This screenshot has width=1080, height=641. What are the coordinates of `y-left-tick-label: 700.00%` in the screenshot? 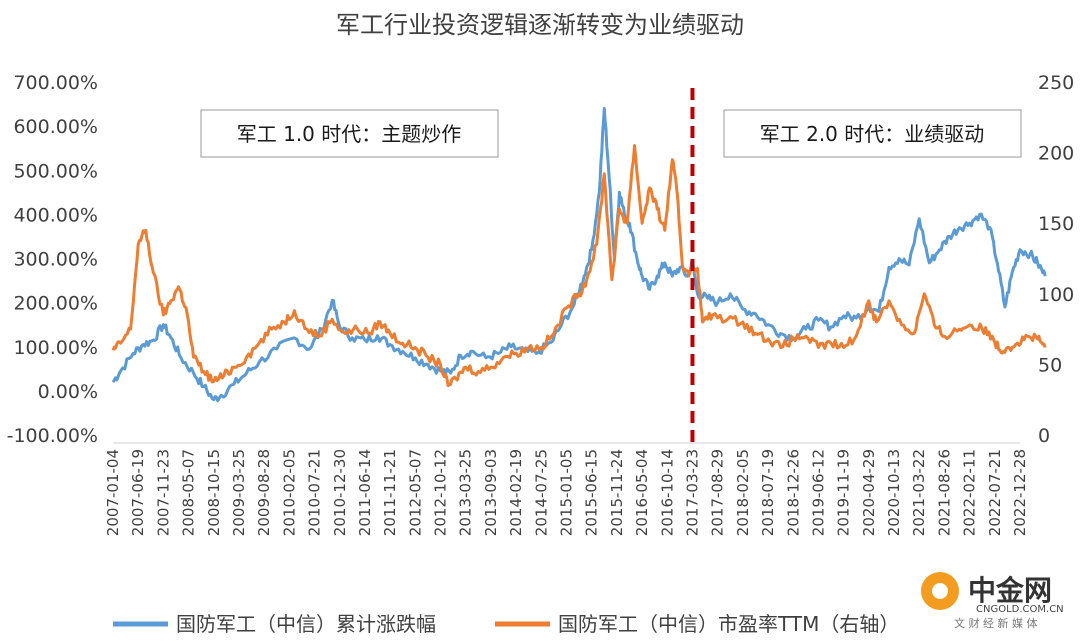 It's located at (55, 83).